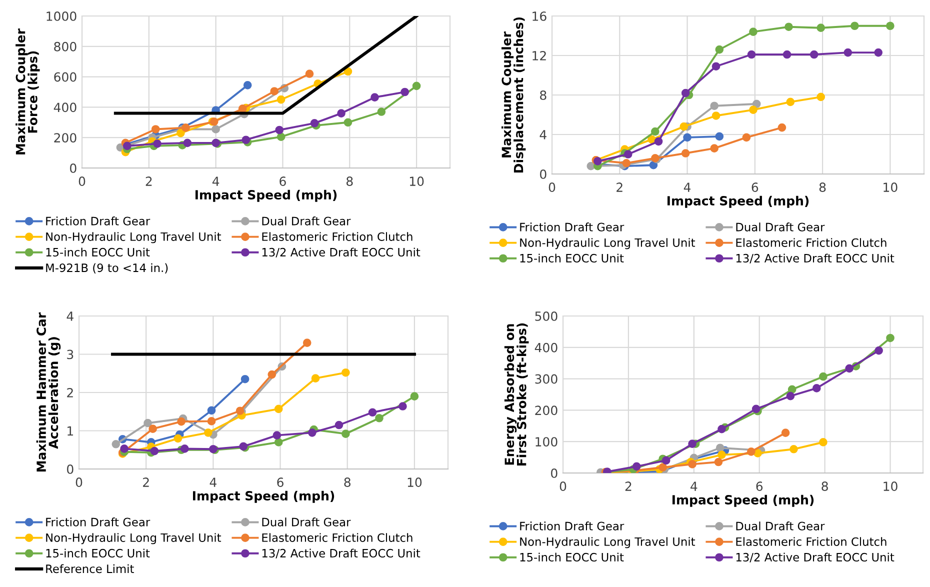 This screenshot has height=587, width=930. I want to click on y-tick-label: 800, so click(65, 47).